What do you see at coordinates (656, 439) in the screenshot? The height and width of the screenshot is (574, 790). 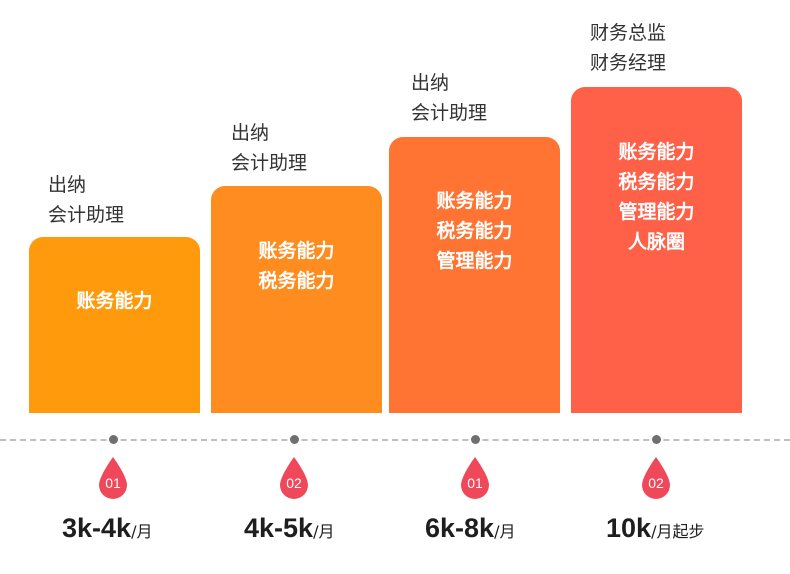 I see `level-4-axis-dot` at bounding box center [656, 439].